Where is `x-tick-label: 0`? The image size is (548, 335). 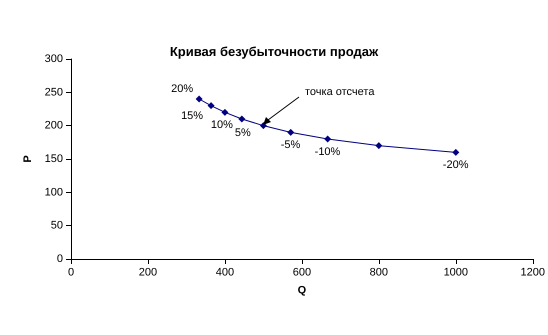
x-tick-label: 0 is located at coordinates (71, 272).